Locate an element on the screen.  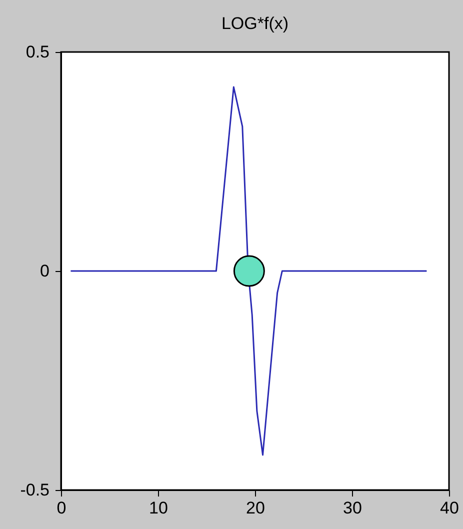
x-tick-label: 30 is located at coordinates (352, 508).